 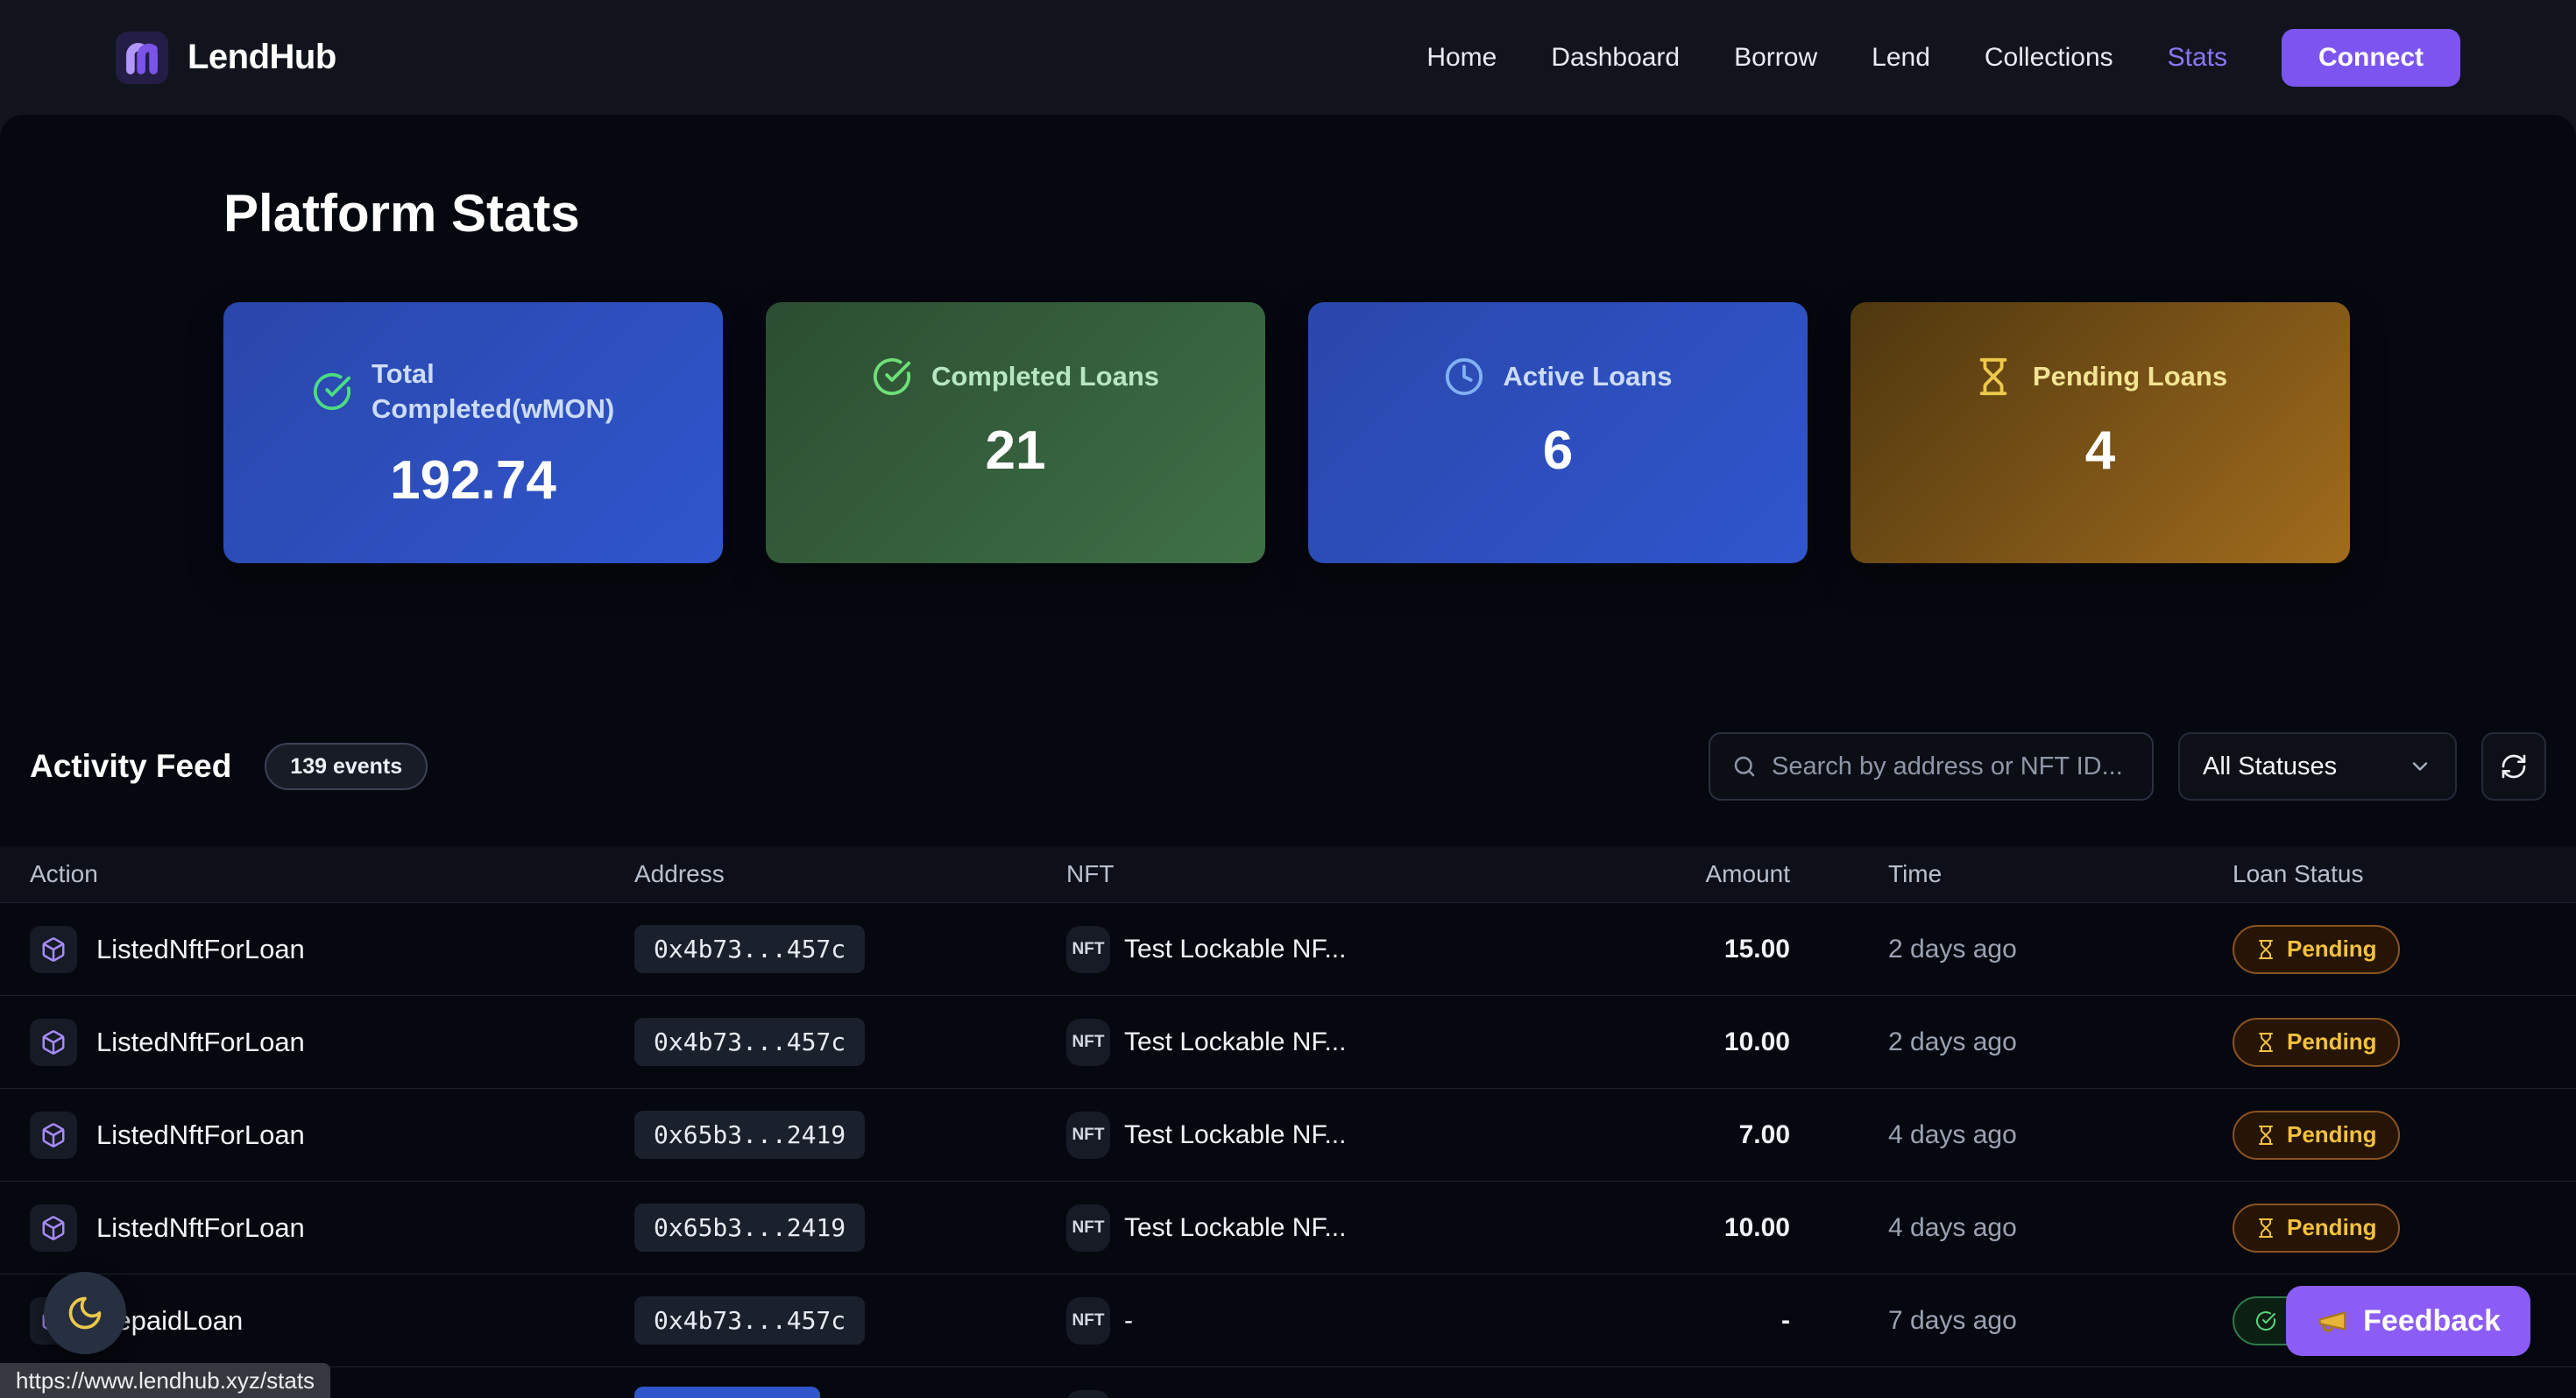 I want to click on refresh-button, so click(x=2513, y=766).